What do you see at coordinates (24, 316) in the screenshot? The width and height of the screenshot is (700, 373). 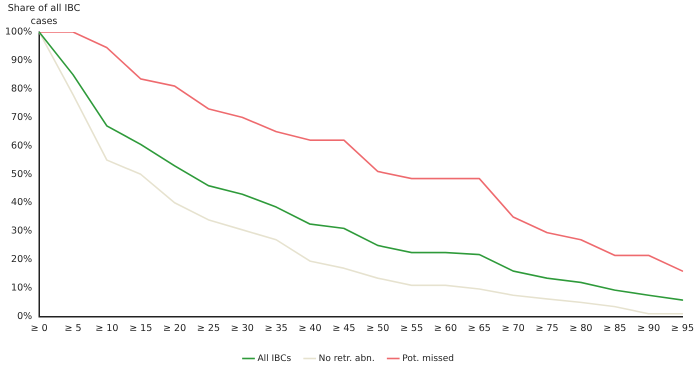 I see `y-tick-label: 0%` at bounding box center [24, 316].